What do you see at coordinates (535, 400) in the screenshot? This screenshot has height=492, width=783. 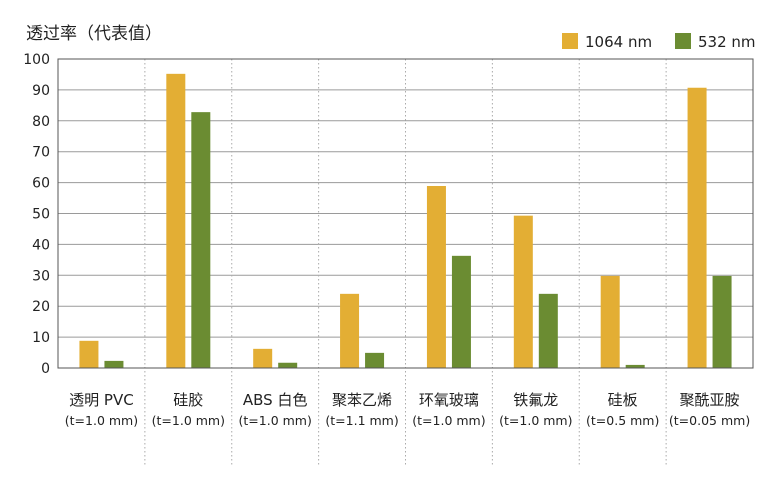 I see `x-category-label: 铁氟龙` at bounding box center [535, 400].